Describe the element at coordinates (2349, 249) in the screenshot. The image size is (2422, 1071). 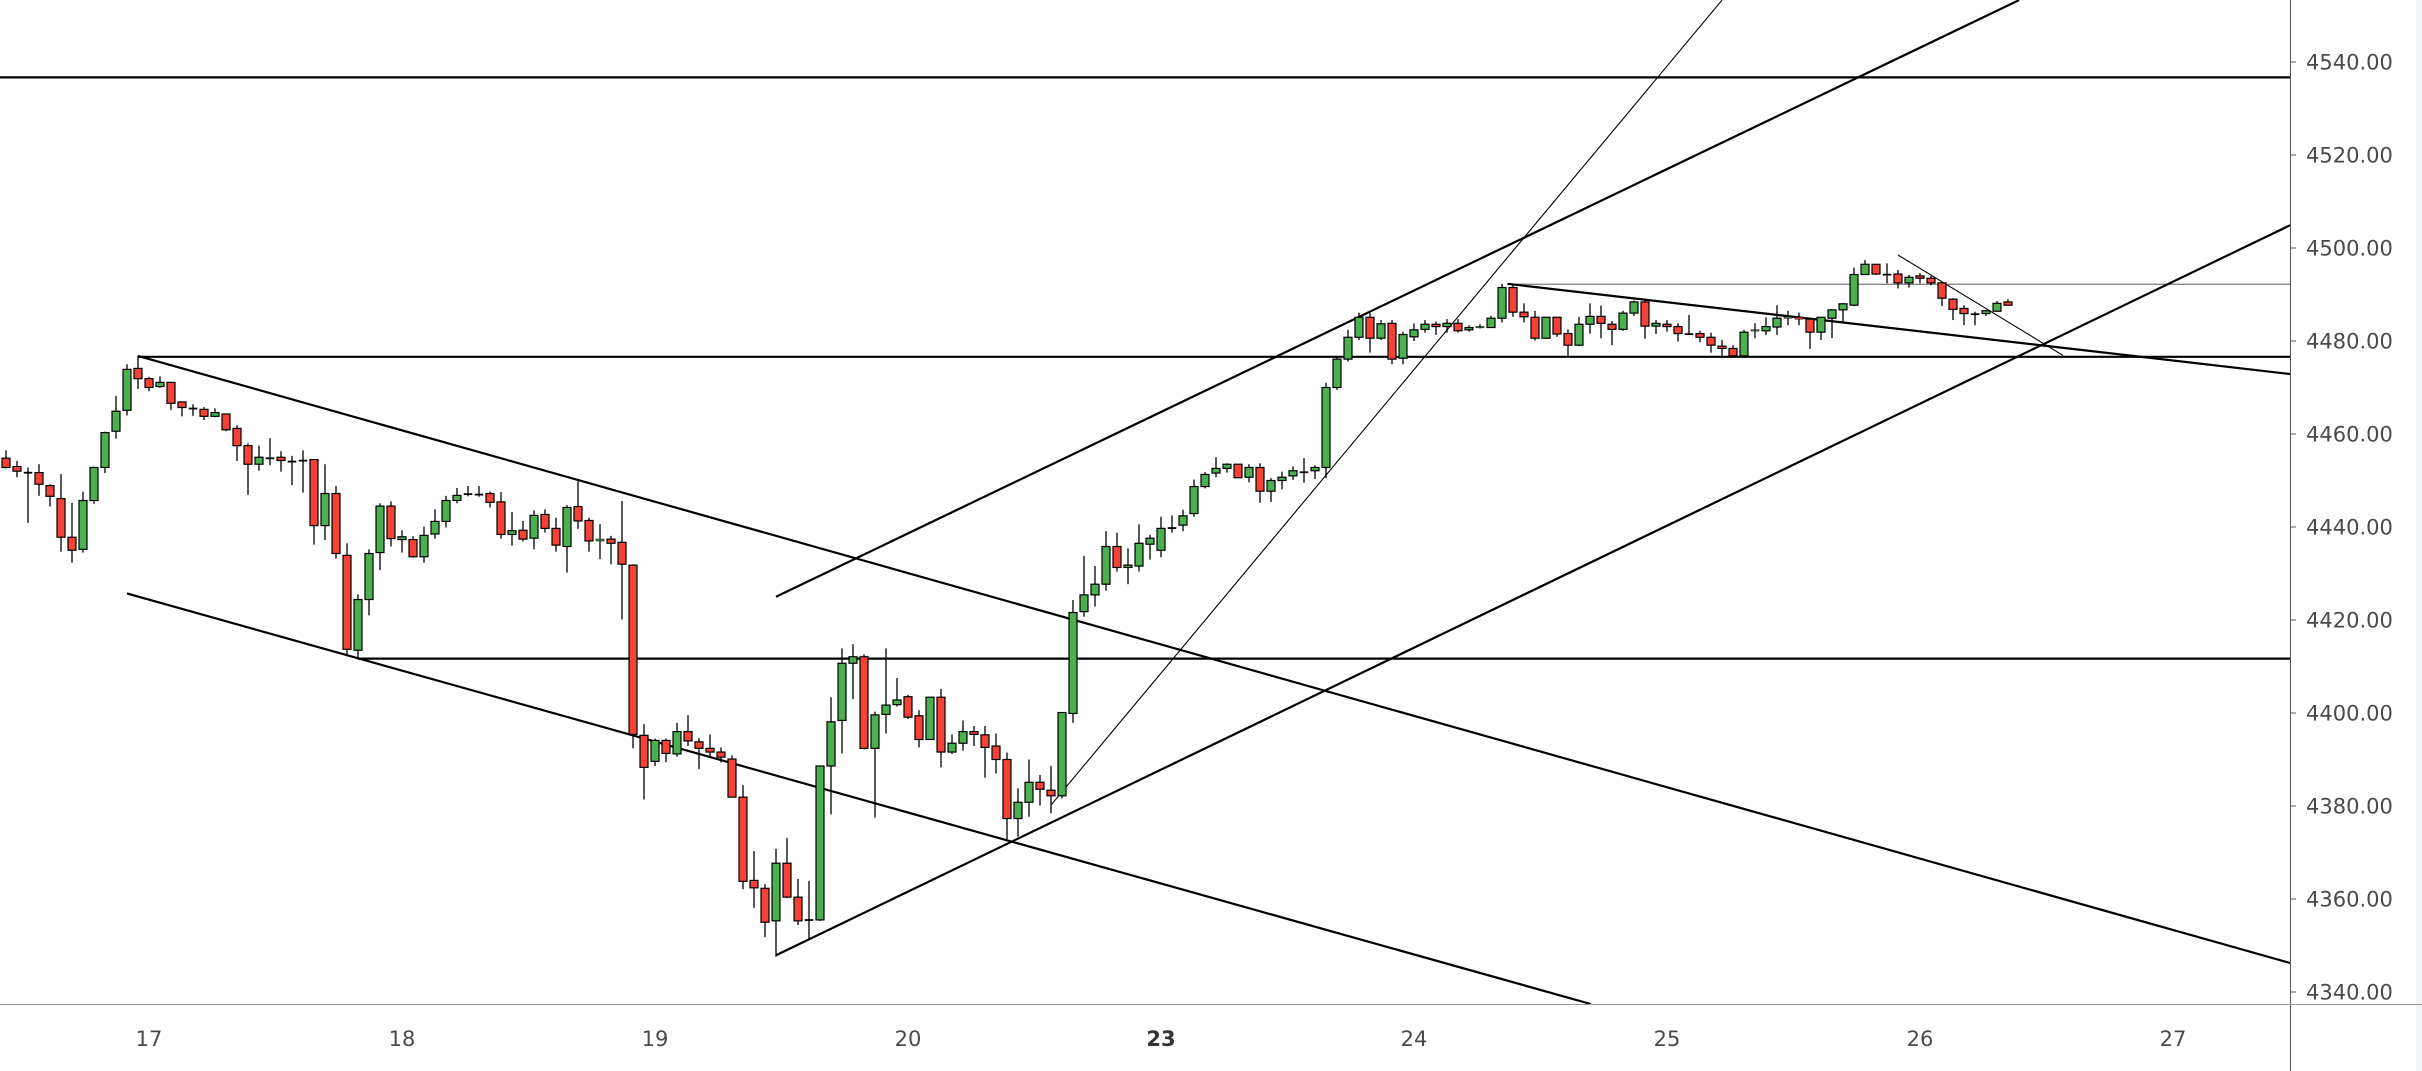
I see `price-tick-label: 4500.00` at that location.